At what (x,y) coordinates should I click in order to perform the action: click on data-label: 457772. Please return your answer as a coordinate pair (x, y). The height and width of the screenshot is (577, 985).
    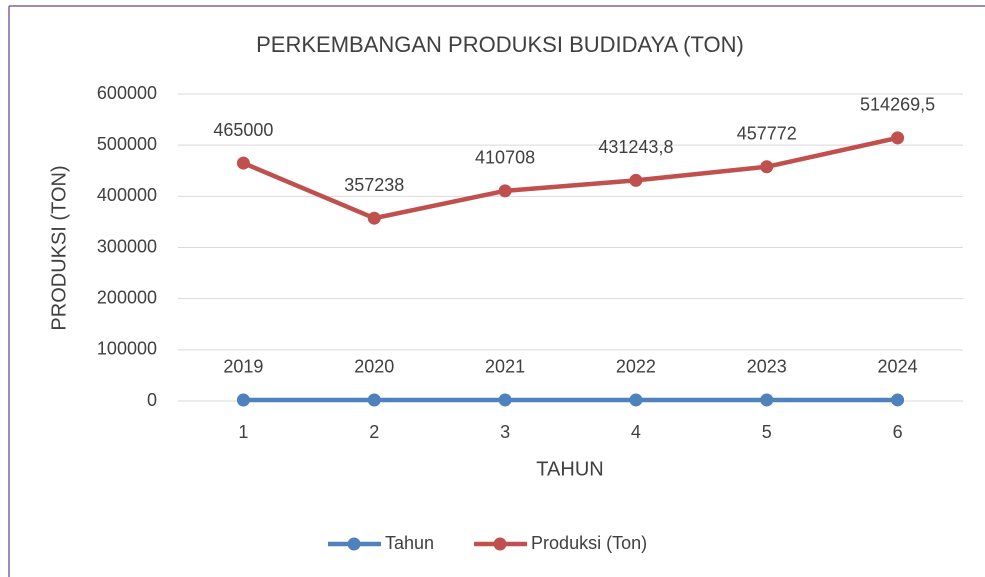
    Looking at the image, I should click on (767, 134).